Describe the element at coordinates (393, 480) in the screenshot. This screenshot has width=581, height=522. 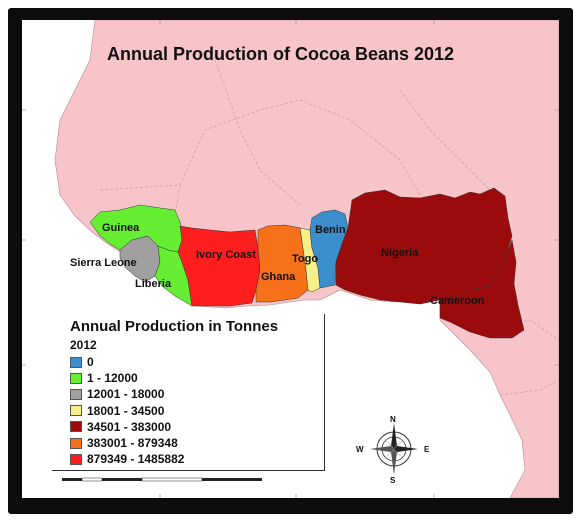
I see `compass-s: S` at that location.